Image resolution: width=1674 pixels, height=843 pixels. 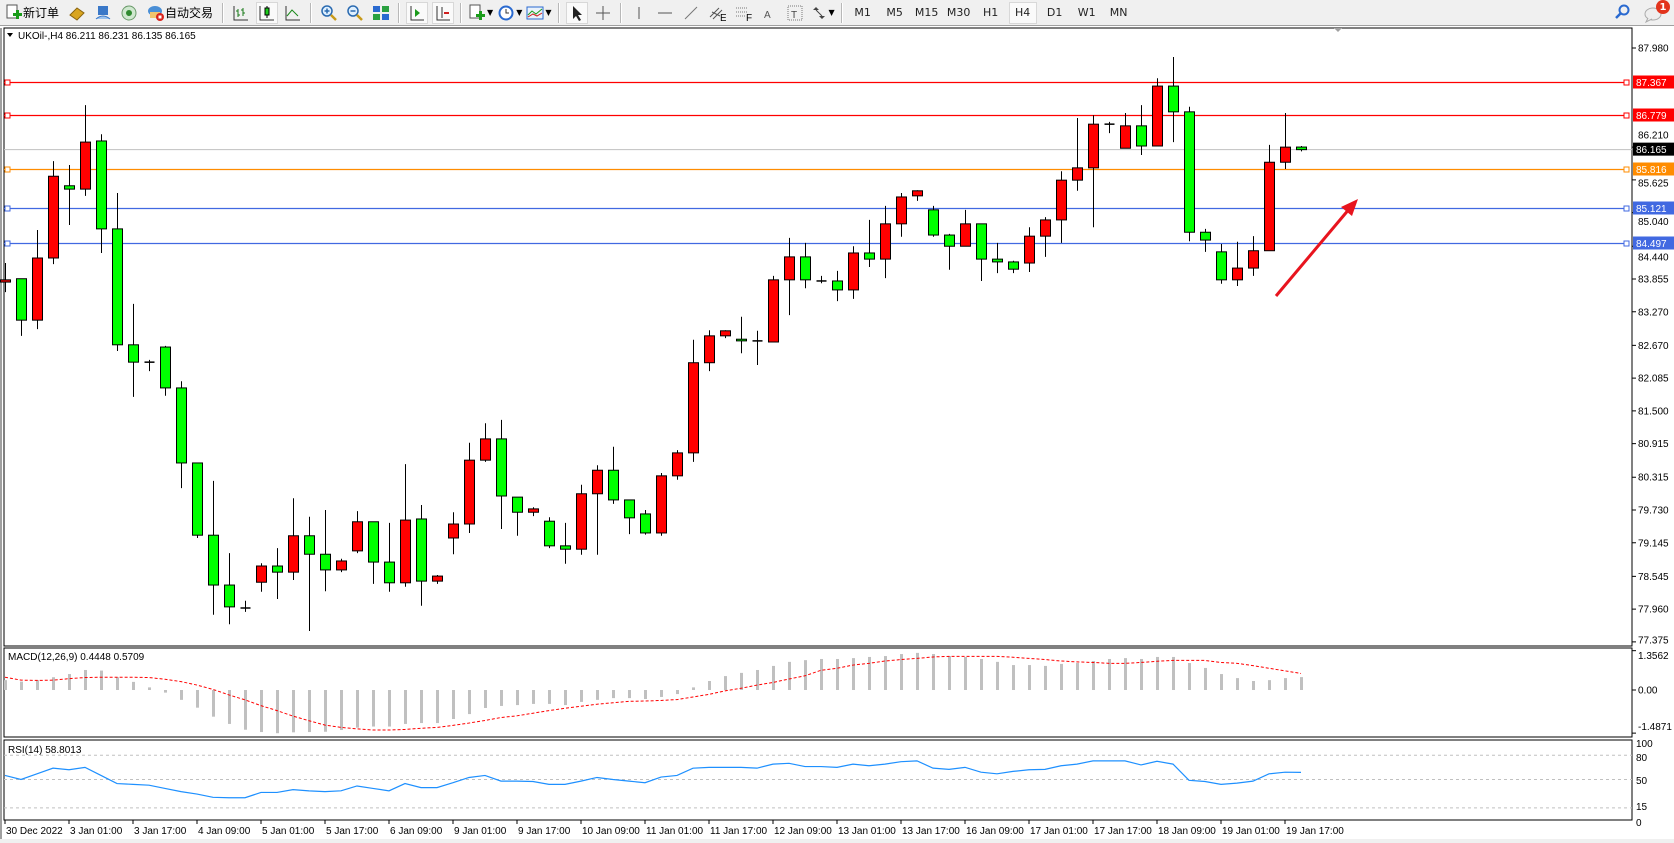 What do you see at coordinates (717, 13) in the screenshot?
I see `channel-button: E` at bounding box center [717, 13].